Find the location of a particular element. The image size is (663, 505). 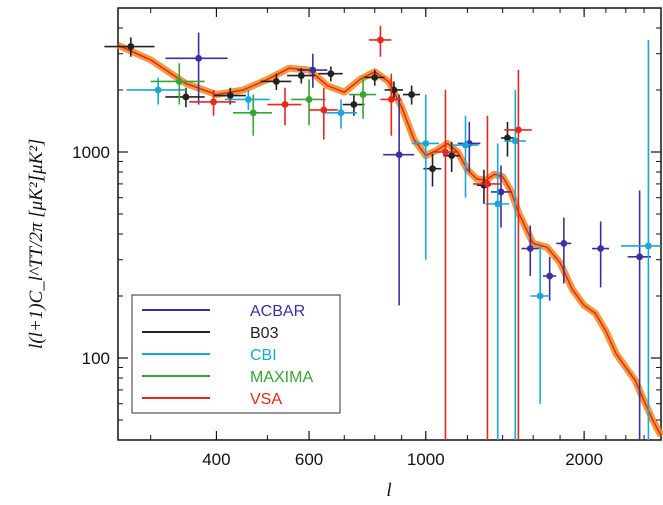

x-axis-label: l is located at coordinates (388, 490).